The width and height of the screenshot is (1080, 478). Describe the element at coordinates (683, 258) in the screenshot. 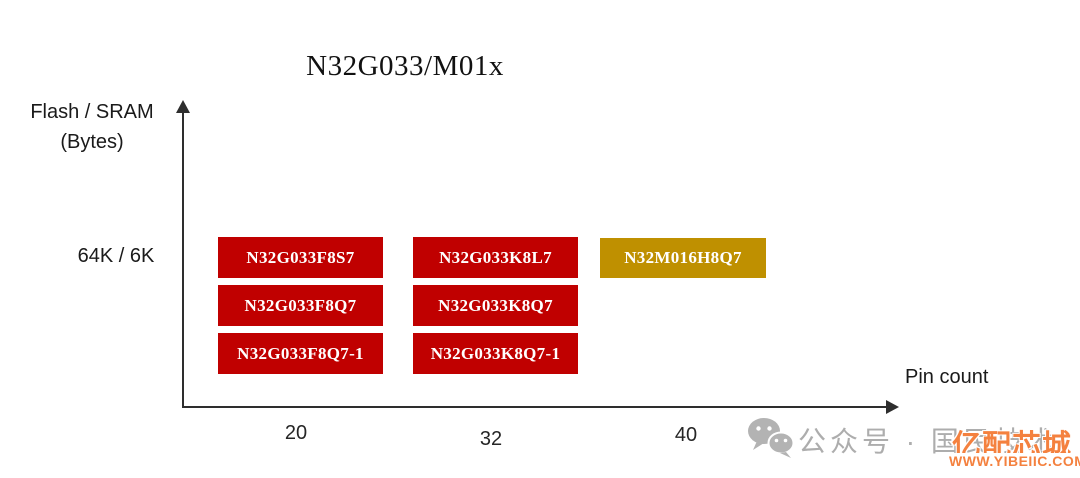

I see `chip-box-n32m016h8q7: N32M016H8Q7` at that location.